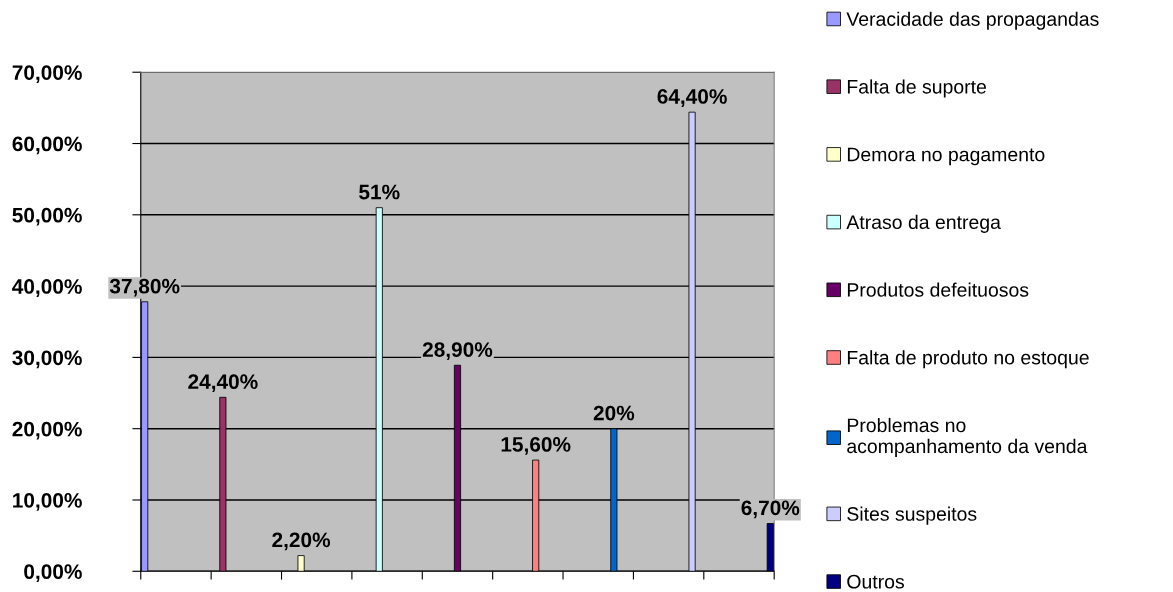  Describe the element at coordinates (972, 20) in the screenshot. I see `legend-label: Veracidade das propagandas` at that location.